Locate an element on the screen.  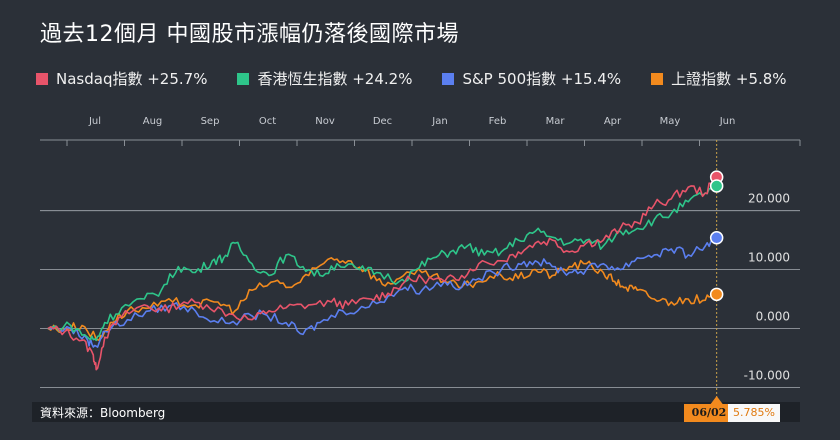
legend-label-nasdaq: Nasdaq指數 +25.7% is located at coordinates (132, 79).